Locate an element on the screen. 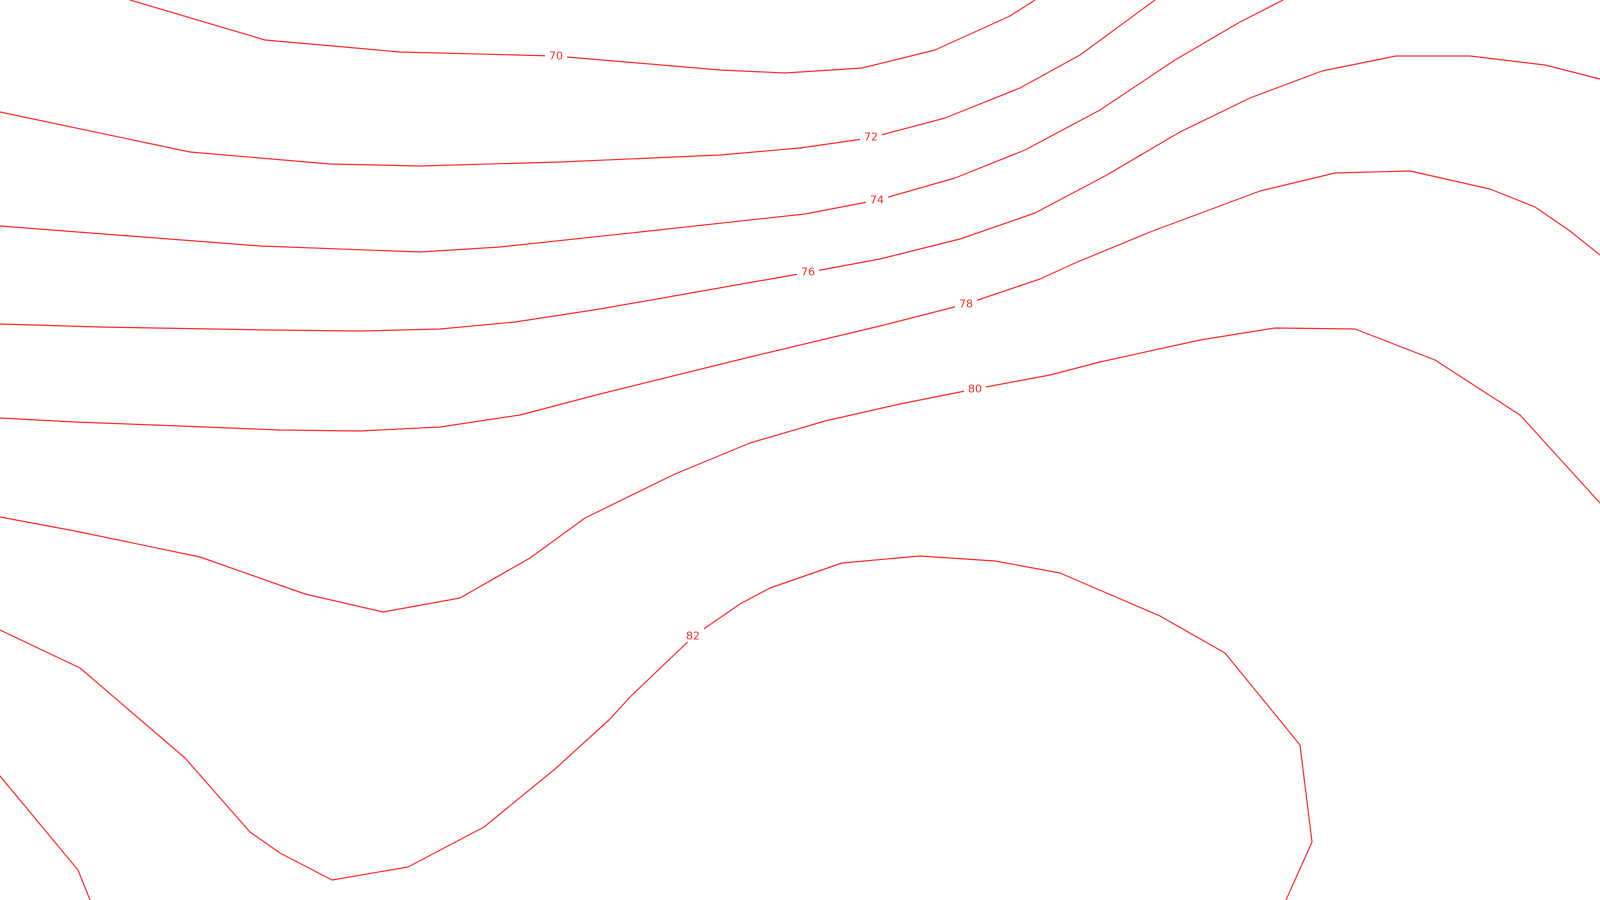  contour-label-76: 76 is located at coordinates (808, 272).